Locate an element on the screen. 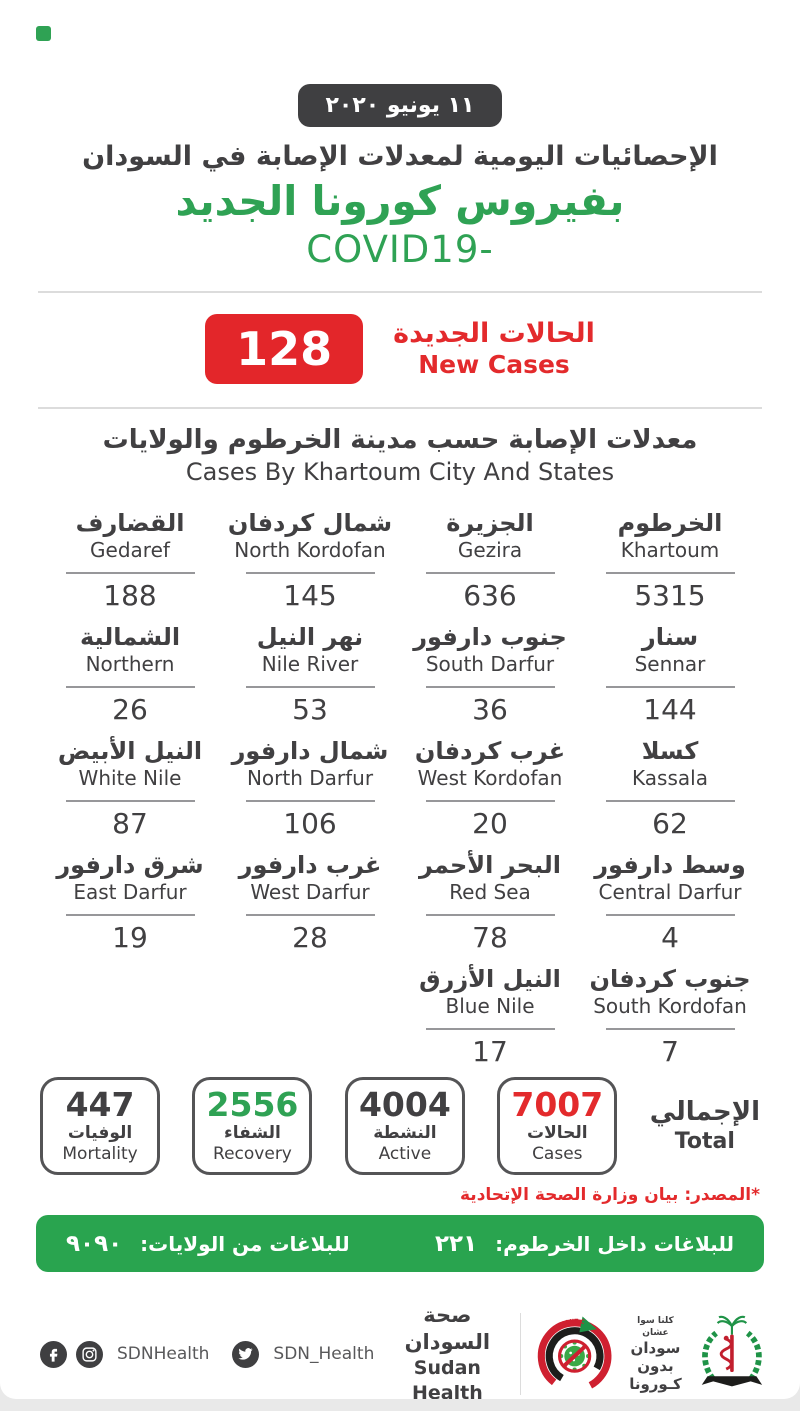 This screenshot has height=1411, width=800. state-value: 4 is located at coordinates (670, 937).